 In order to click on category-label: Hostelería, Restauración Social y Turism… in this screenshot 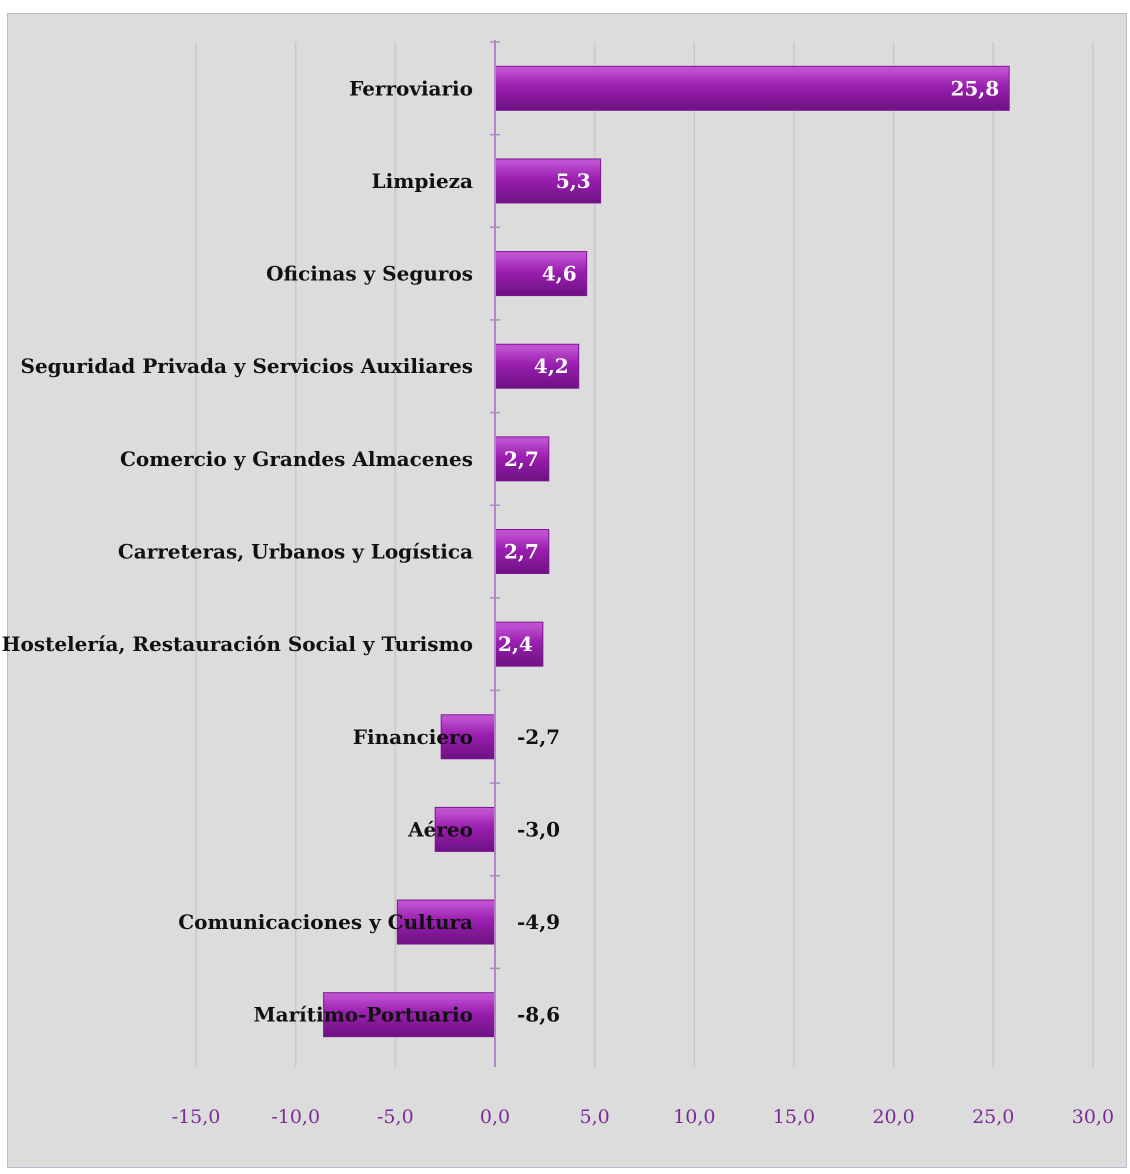, I will do `click(237, 644)`.